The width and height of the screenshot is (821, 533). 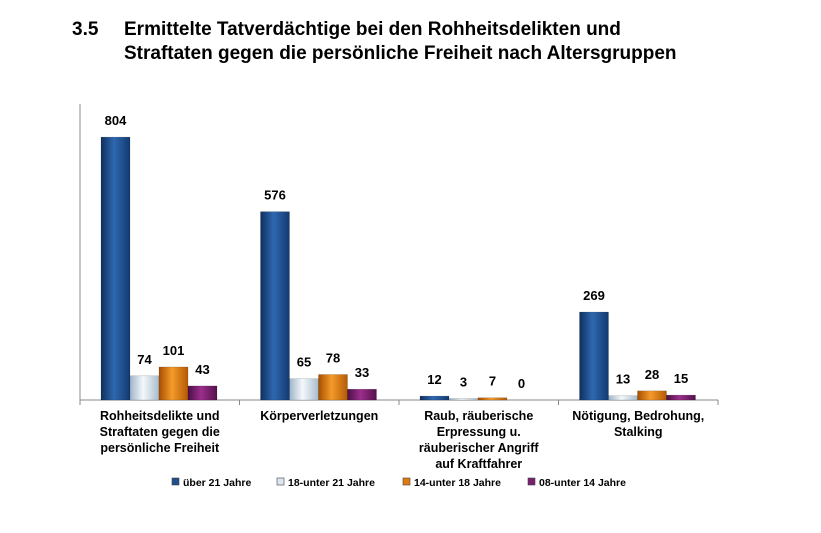 I want to click on legend-label: 14-unter 18 Jahre, so click(x=457, y=483).